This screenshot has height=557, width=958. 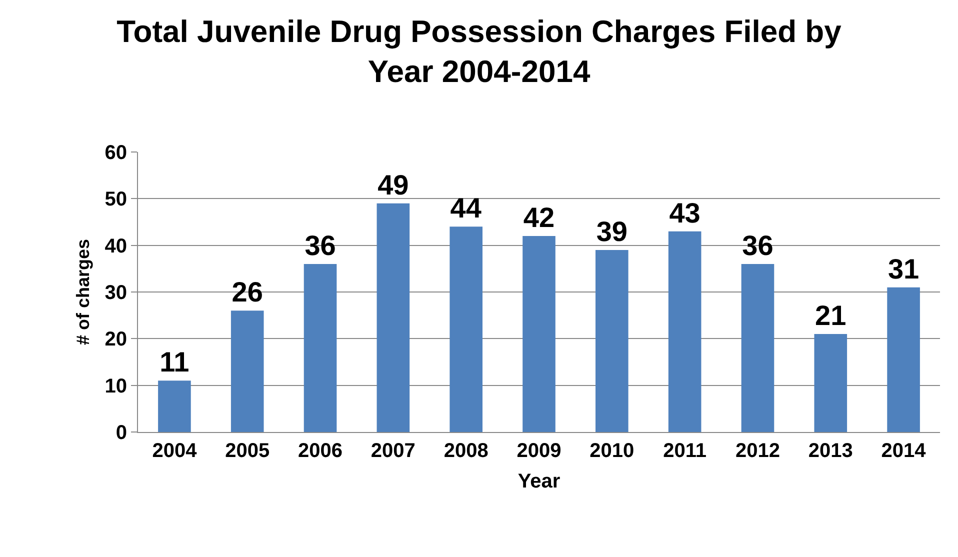 I want to click on x-tick-label: 2010, so click(x=612, y=451).